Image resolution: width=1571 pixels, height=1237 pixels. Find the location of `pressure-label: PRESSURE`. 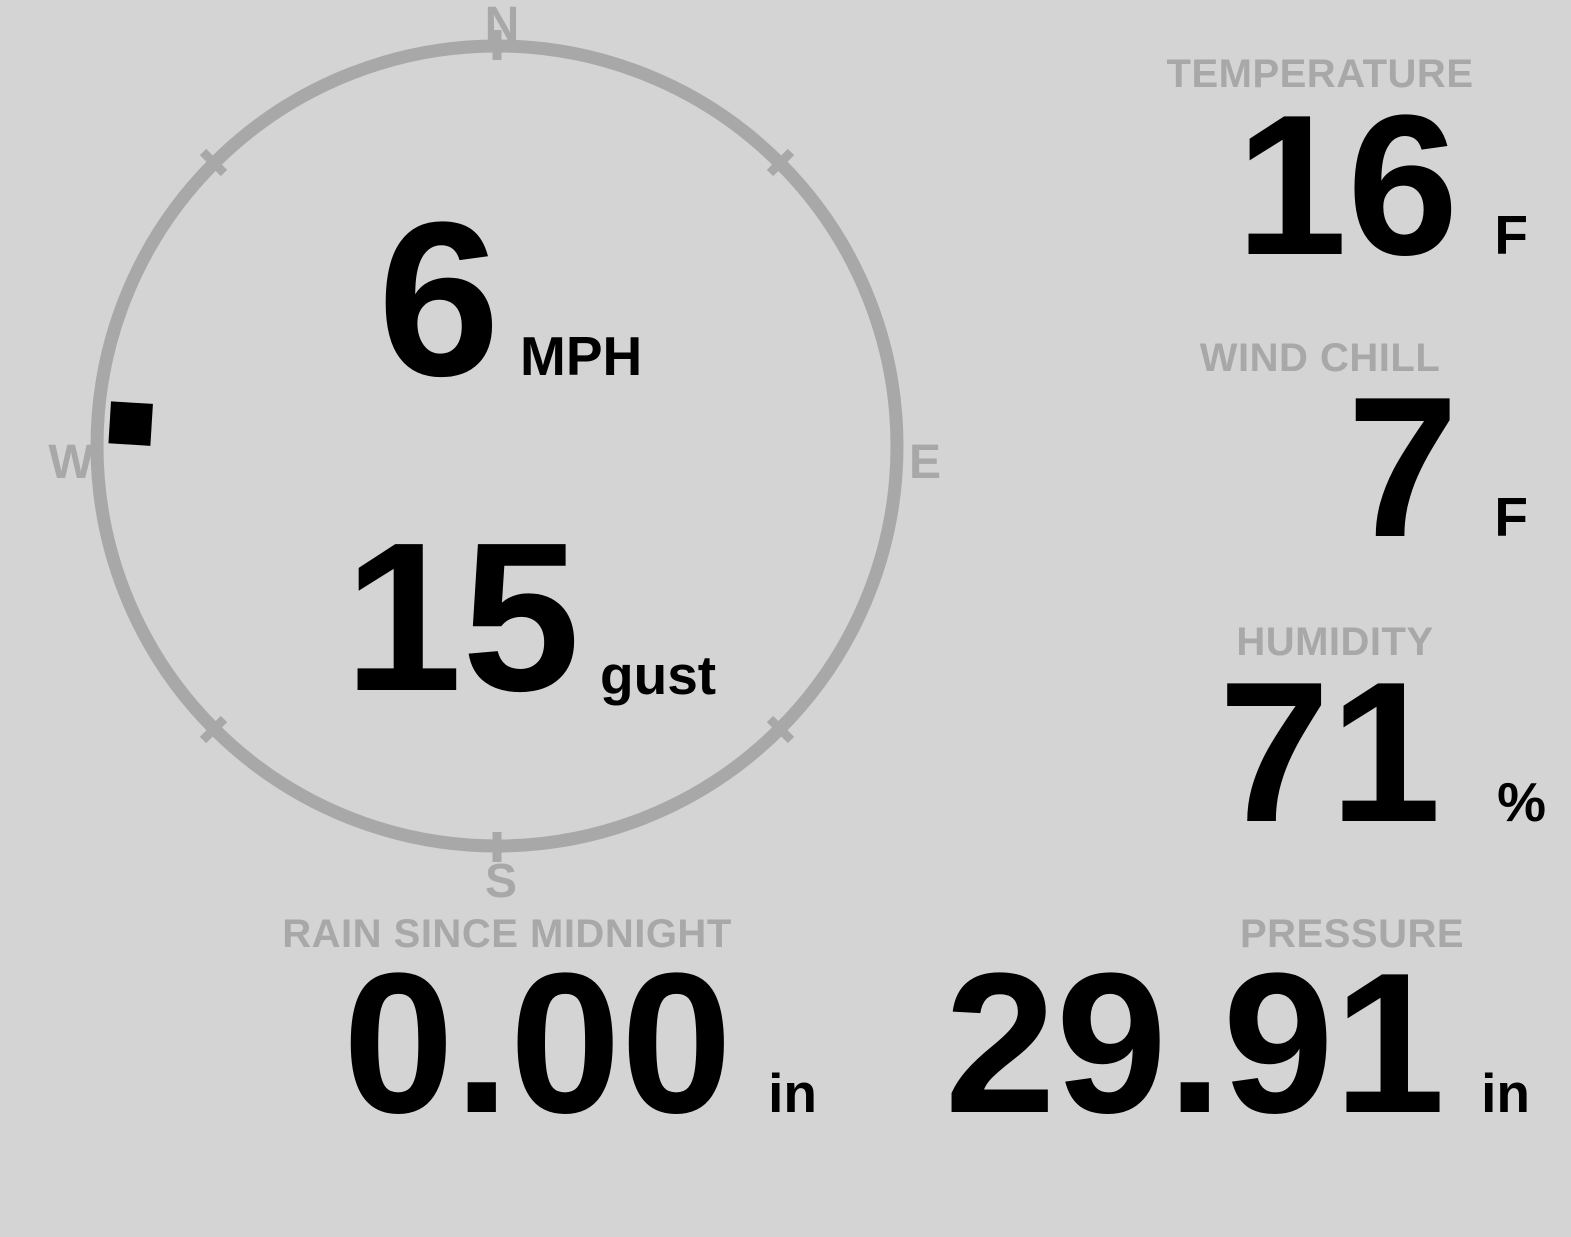

pressure-label: PRESSURE is located at coordinates (1352, 934).